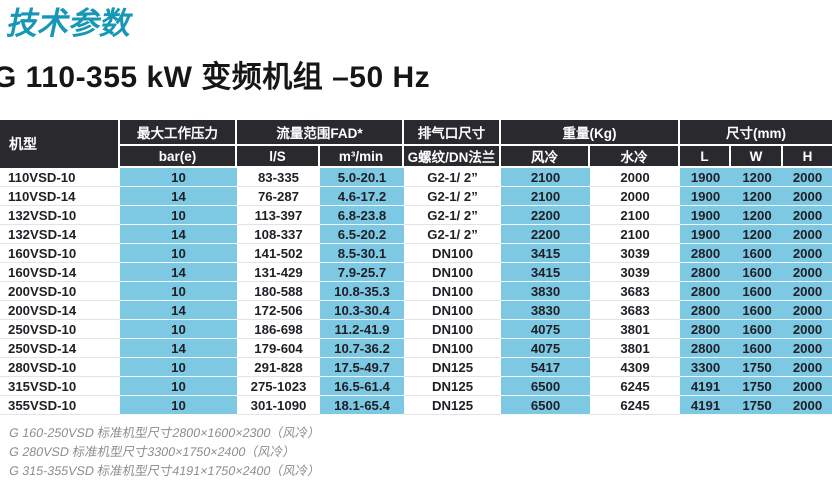 The height and width of the screenshot is (483, 832). What do you see at coordinates (362, 291) in the screenshot?
I see `spec-cell: 10.8-35.3` at bounding box center [362, 291].